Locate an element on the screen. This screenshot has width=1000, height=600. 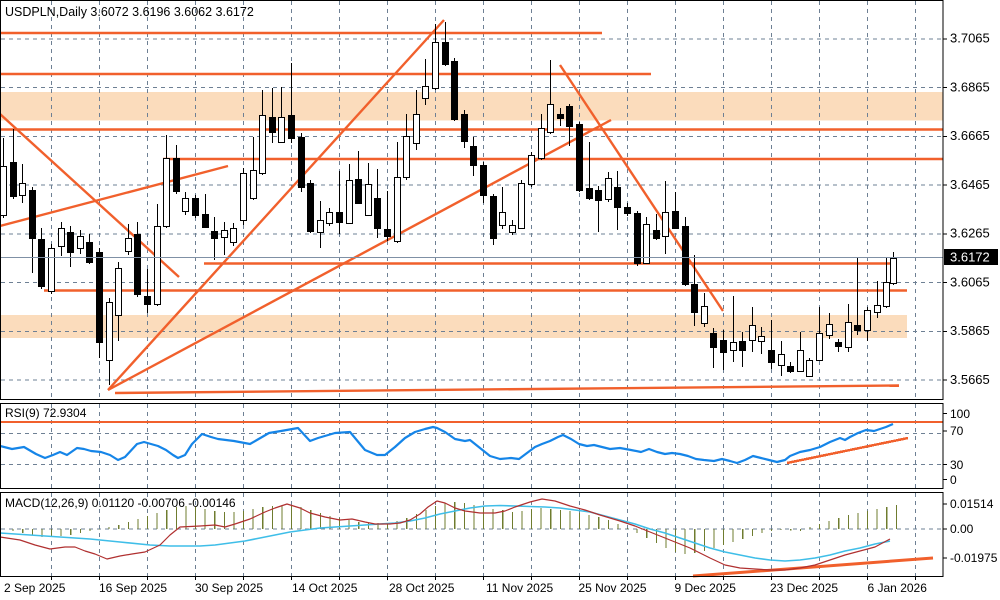
svg-text: 0.01514 is located at coordinates (972, 504).